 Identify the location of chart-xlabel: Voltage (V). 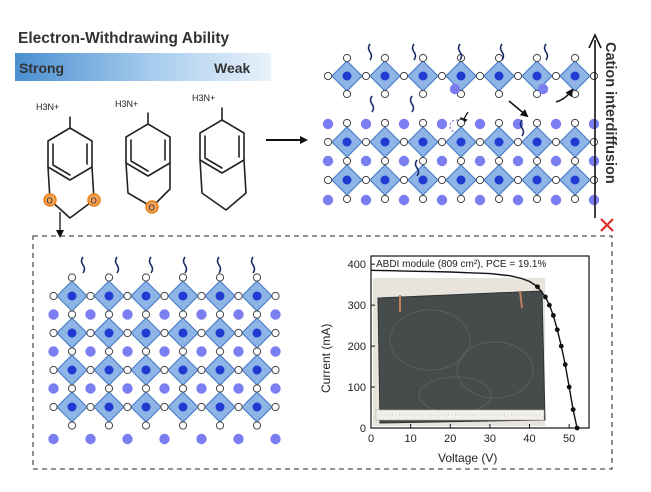
(467, 458).